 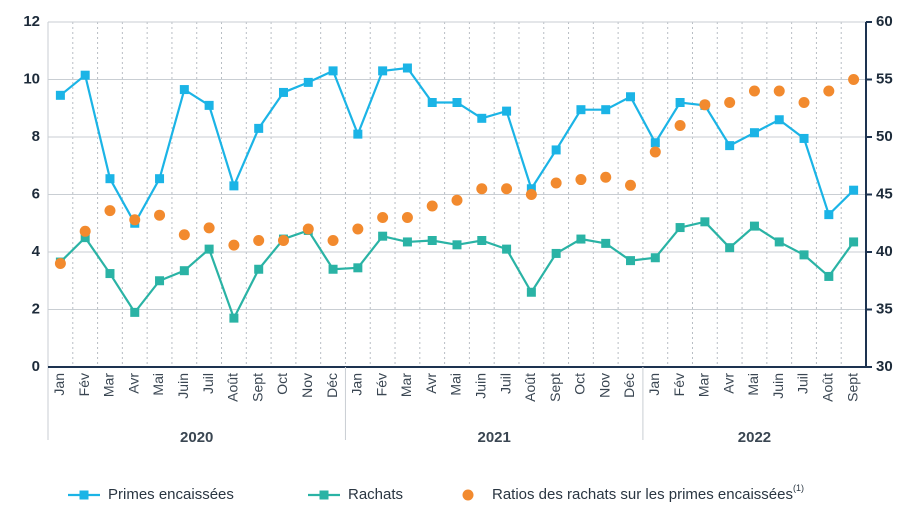 I want to click on y2-tick-label: 50, so click(x=884, y=136).